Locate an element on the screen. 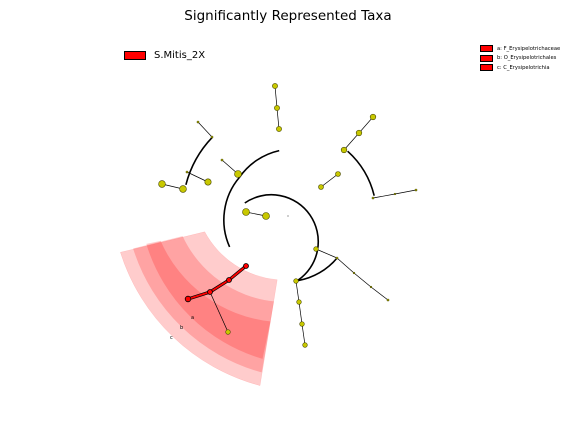 This screenshot has height=432, width=576. highlight-branch is located at coordinates (217, 282).